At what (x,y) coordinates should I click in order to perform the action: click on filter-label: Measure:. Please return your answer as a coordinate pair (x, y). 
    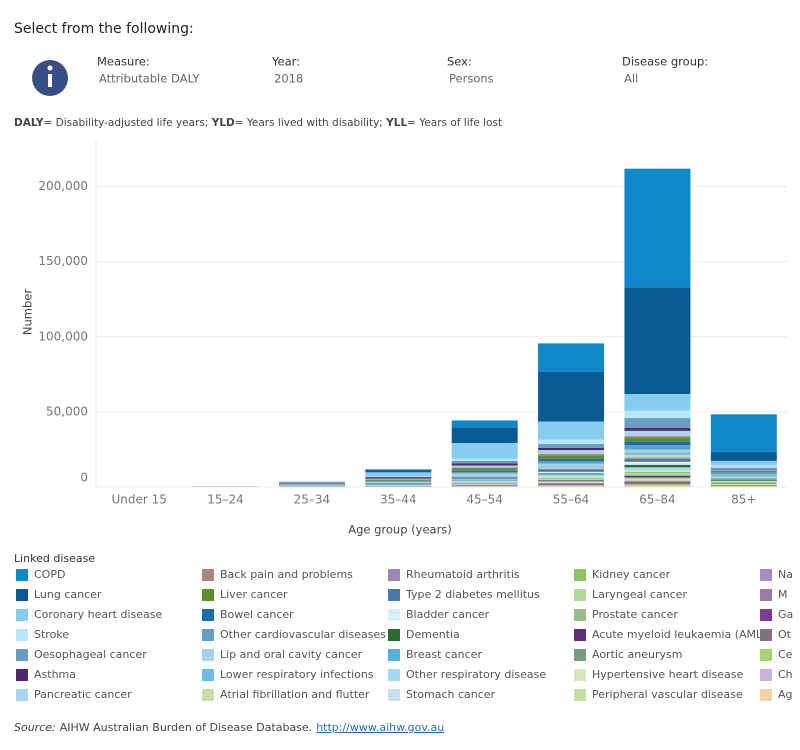
    Looking at the image, I should click on (123, 62).